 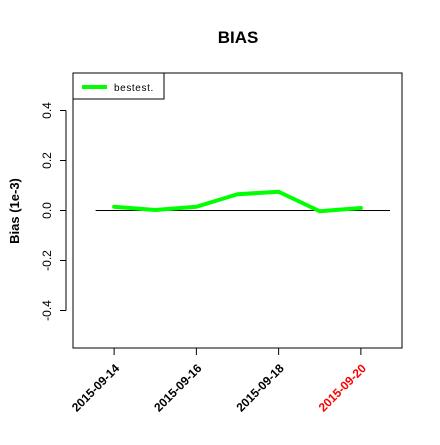 I want to click on x-tick-label: 2015-09-18, so click(x=260, y=388).